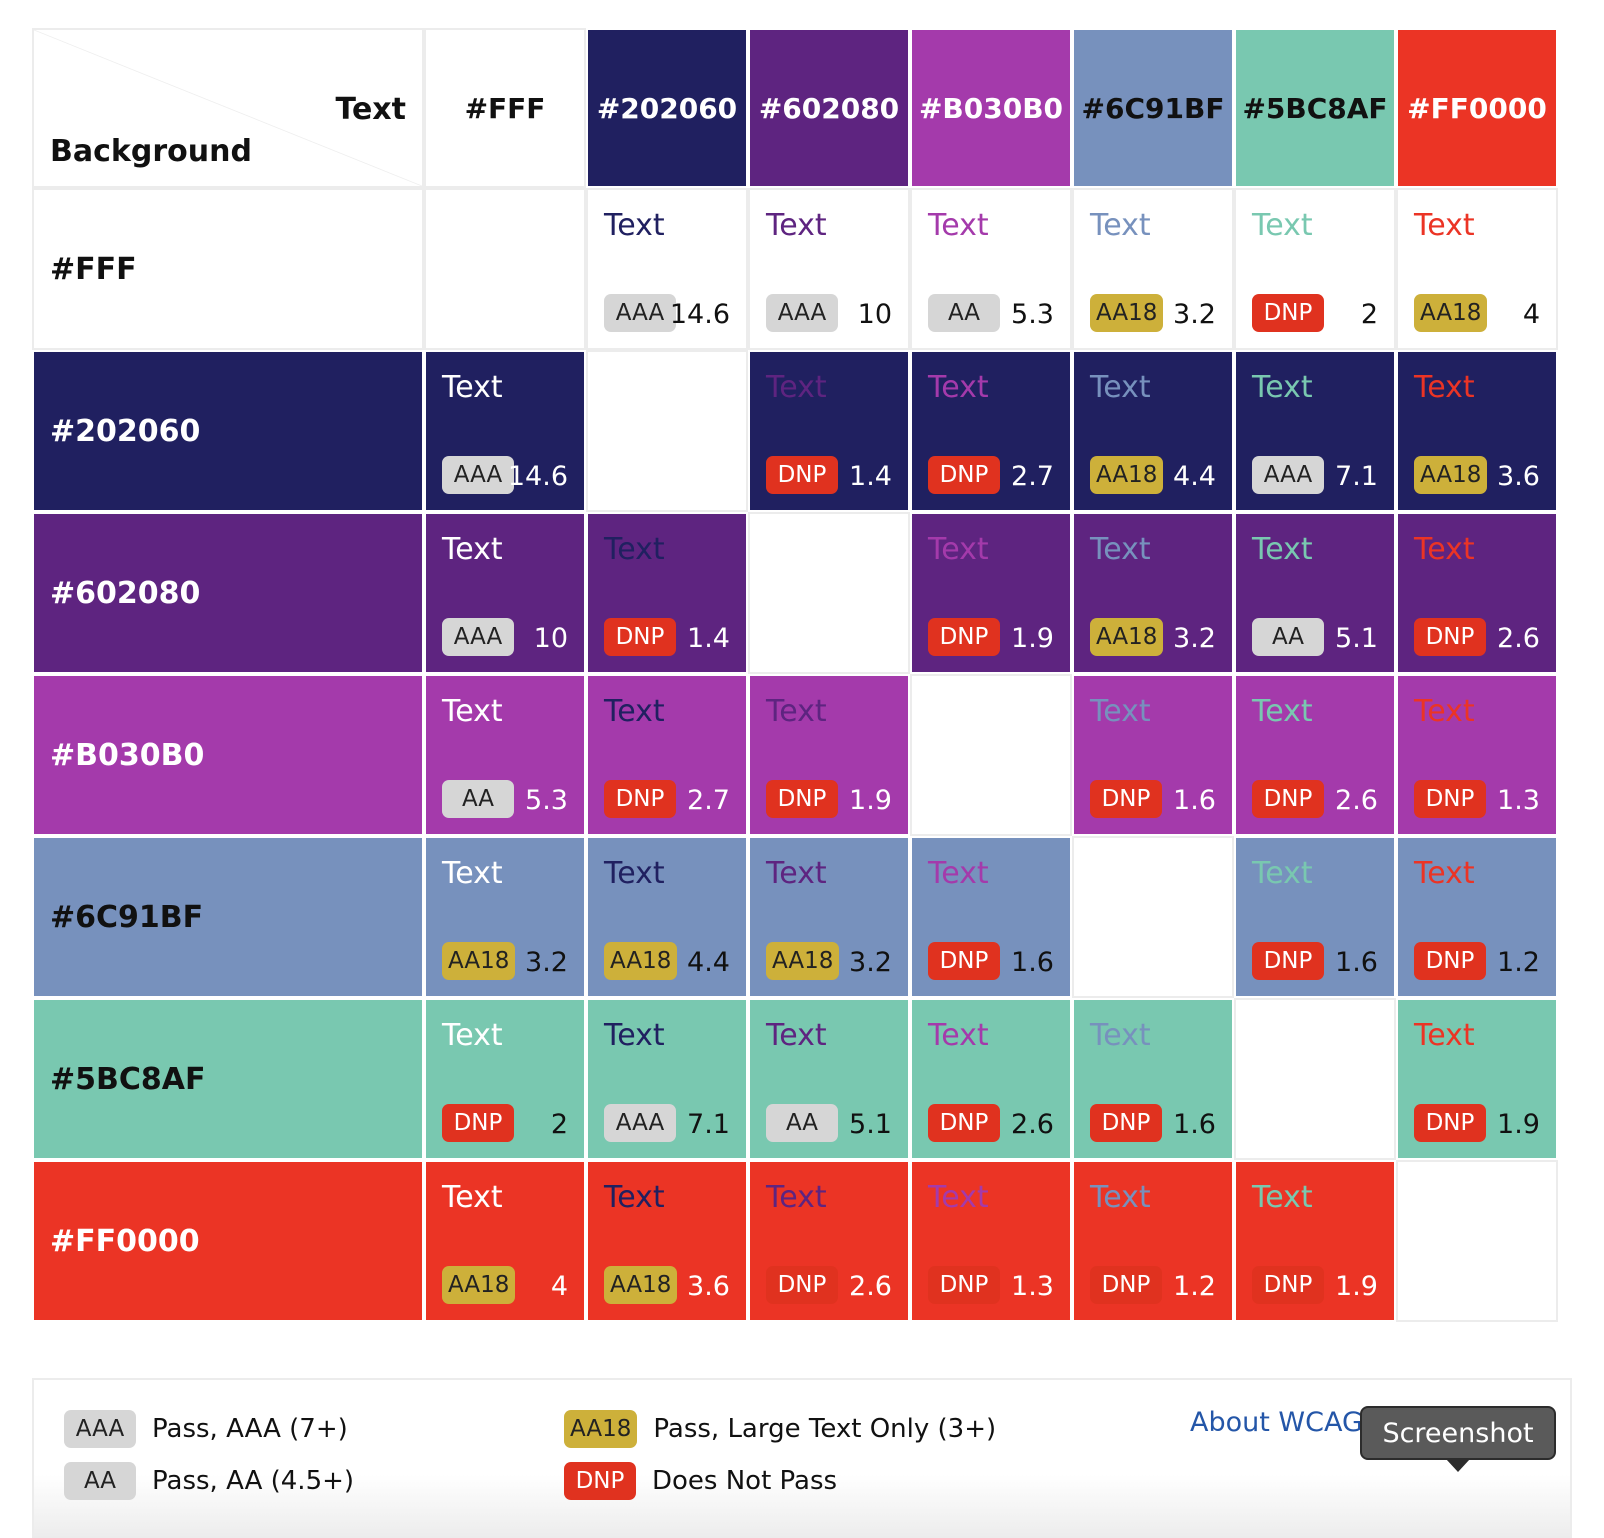 The height and width of the screenshot is (1538, 1604). Describe the element at coordinates (1458, 1465) in the screenshot. I see `tooltip-tail` at that location.